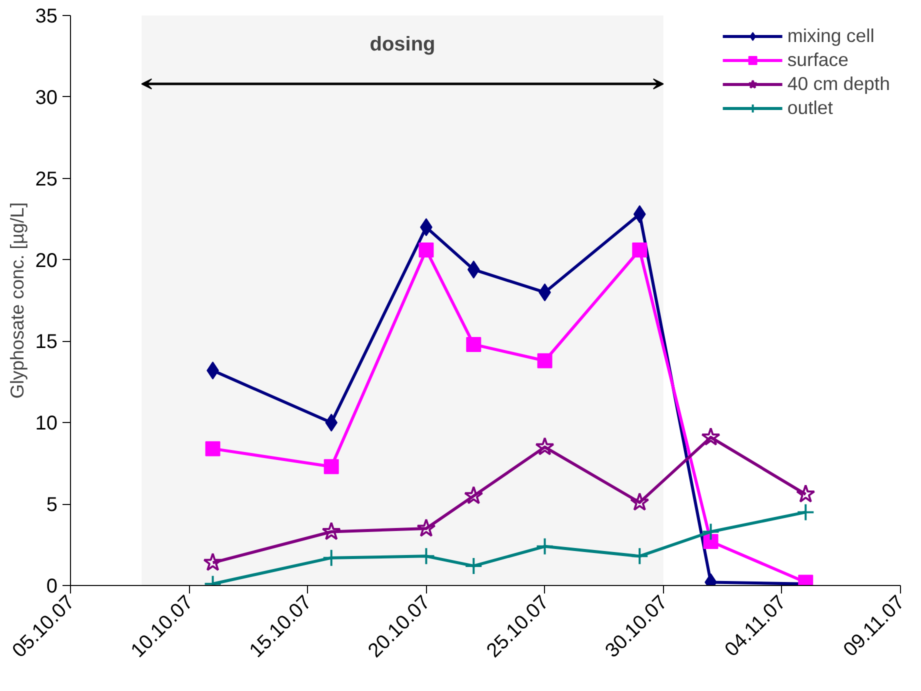 This screenshot has width=921, height=691. Describe the element at coordinates (52, 505) in the screenshot. I see `y-tick-label: 5` at that location.